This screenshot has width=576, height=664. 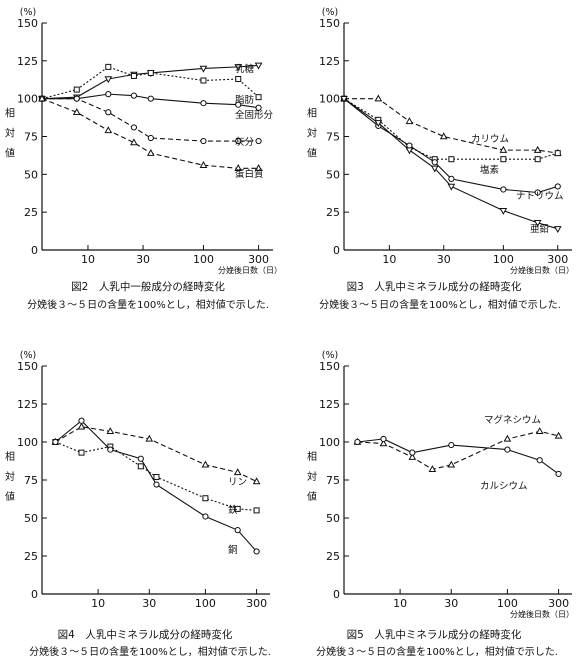 I want to click on series-label: ナトリウム, so click(x=540, y=196).